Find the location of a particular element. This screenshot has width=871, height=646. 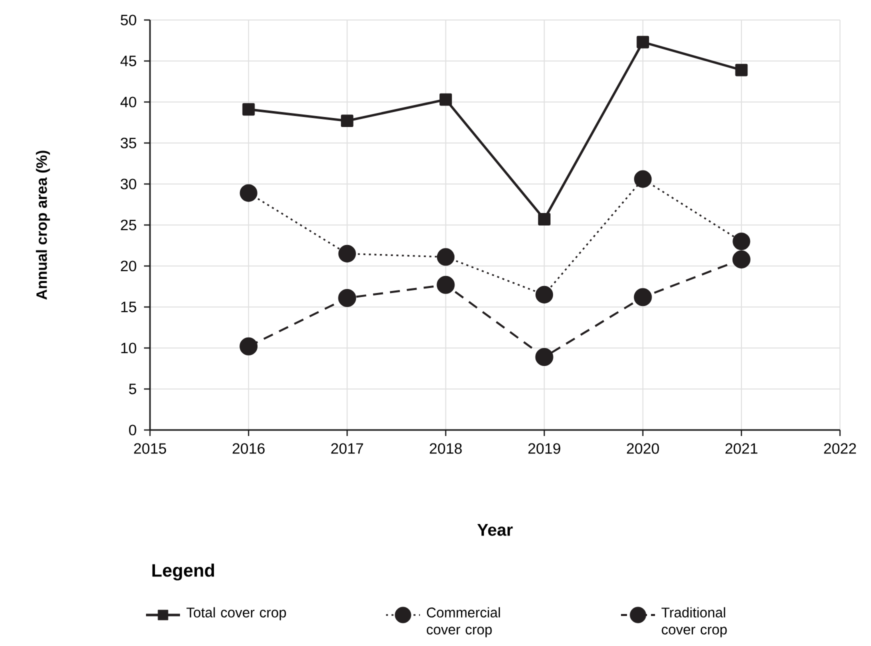

x-tick-label: 2022 is located at coordinates (840, 448).